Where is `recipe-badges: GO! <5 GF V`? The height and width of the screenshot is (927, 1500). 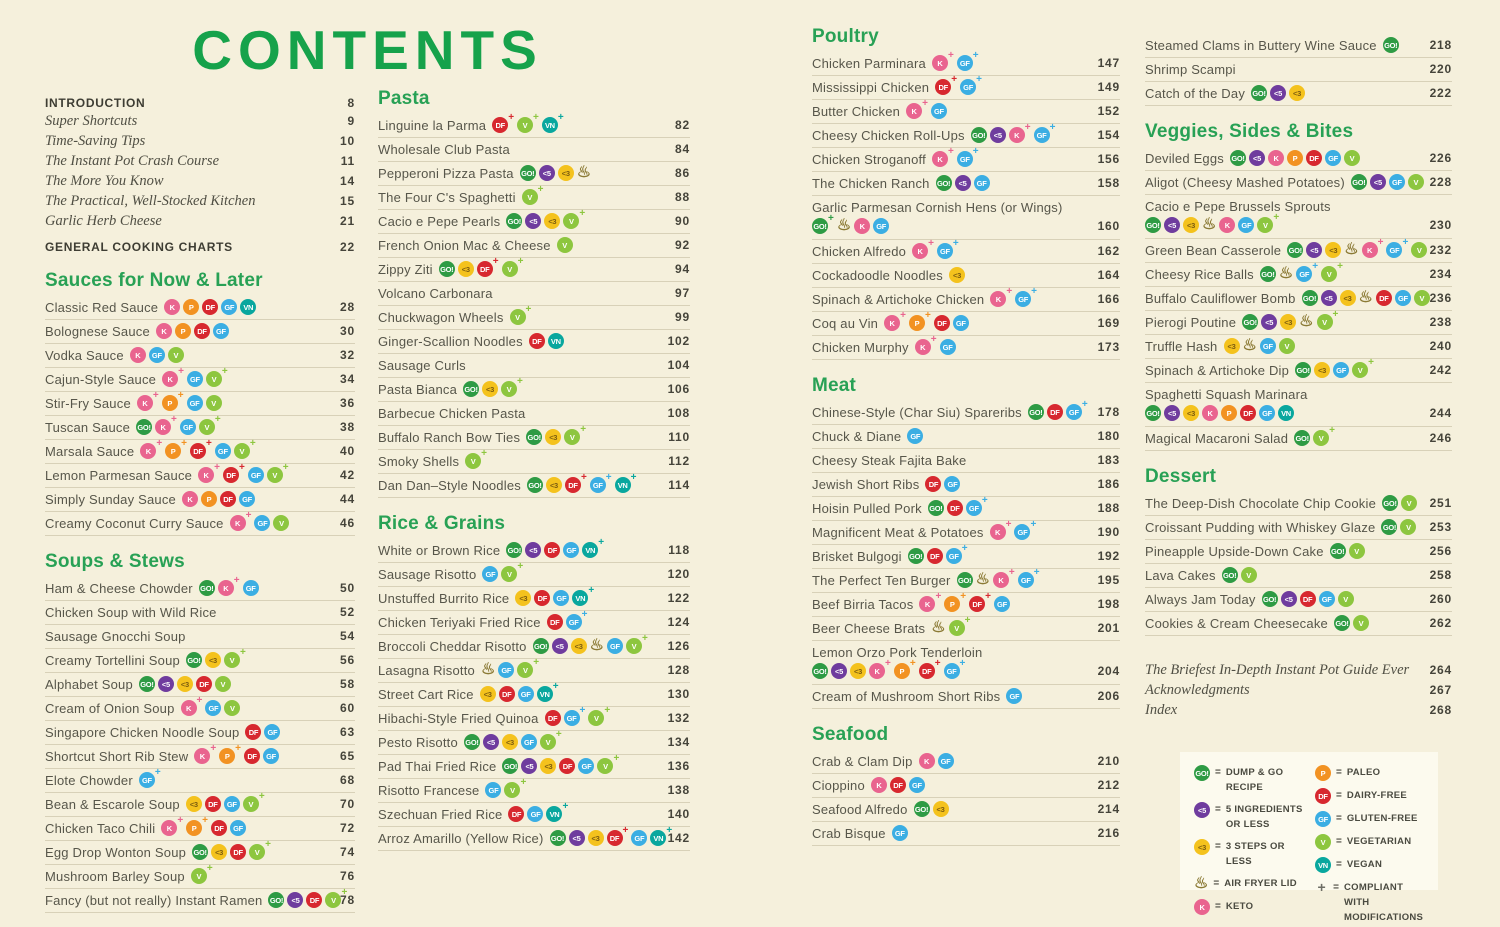
recipe-badges: GO! <5 GF V is located at coordinates (1387, 182).